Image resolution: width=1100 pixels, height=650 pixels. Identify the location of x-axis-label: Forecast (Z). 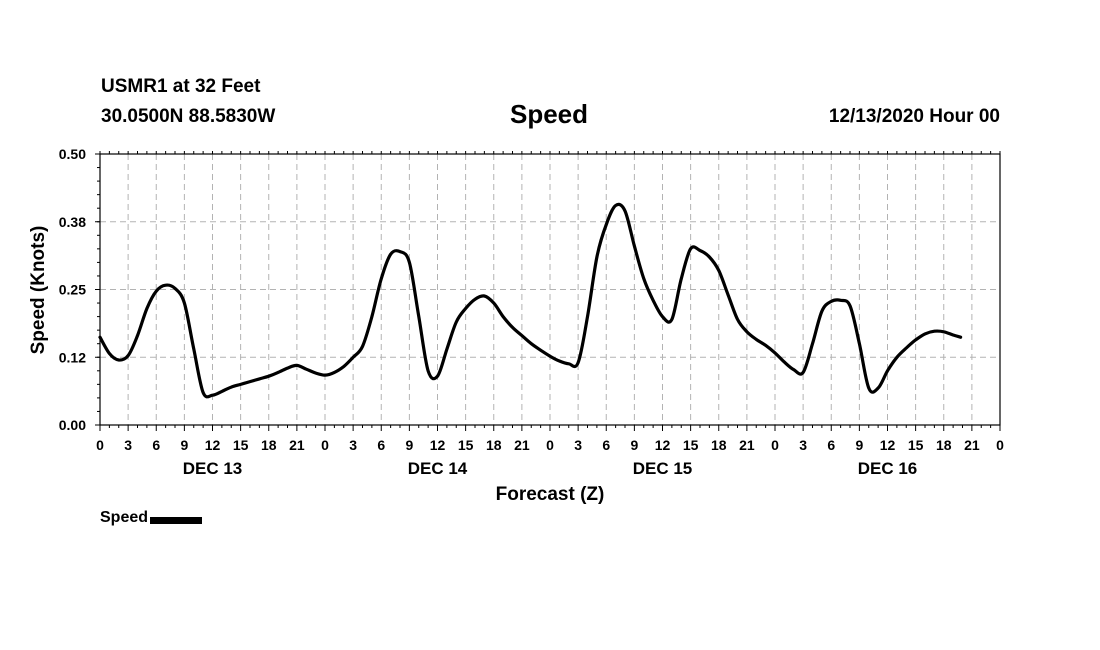
(550, 494).